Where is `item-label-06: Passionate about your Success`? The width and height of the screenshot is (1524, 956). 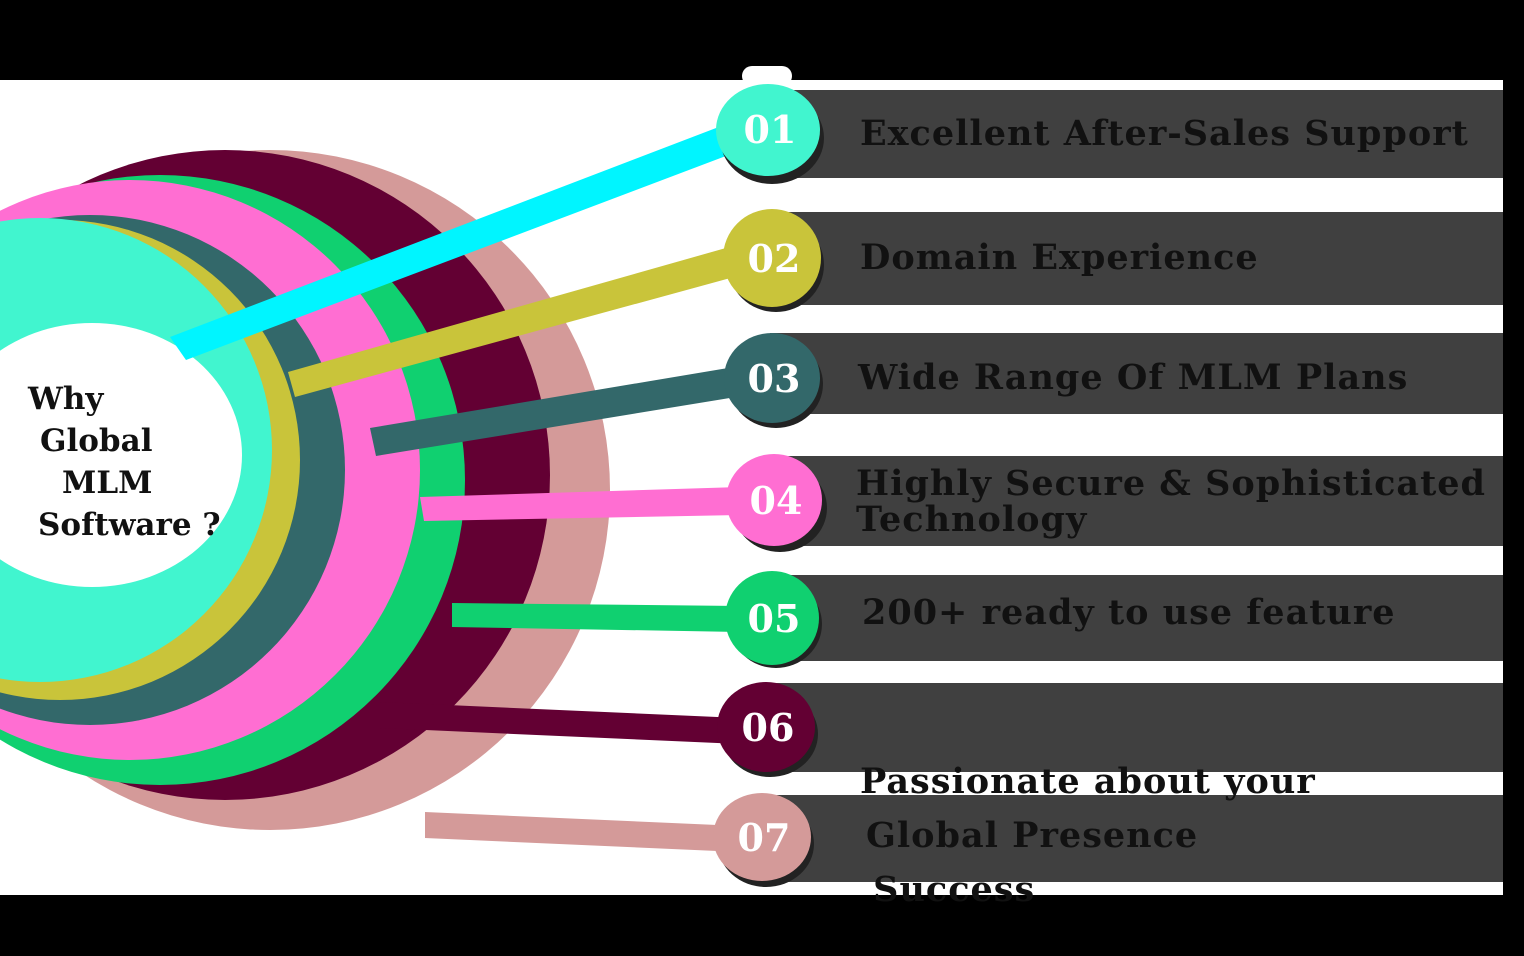 item-label-06: Passionate about your Success is located at coordinates (1088, 818).